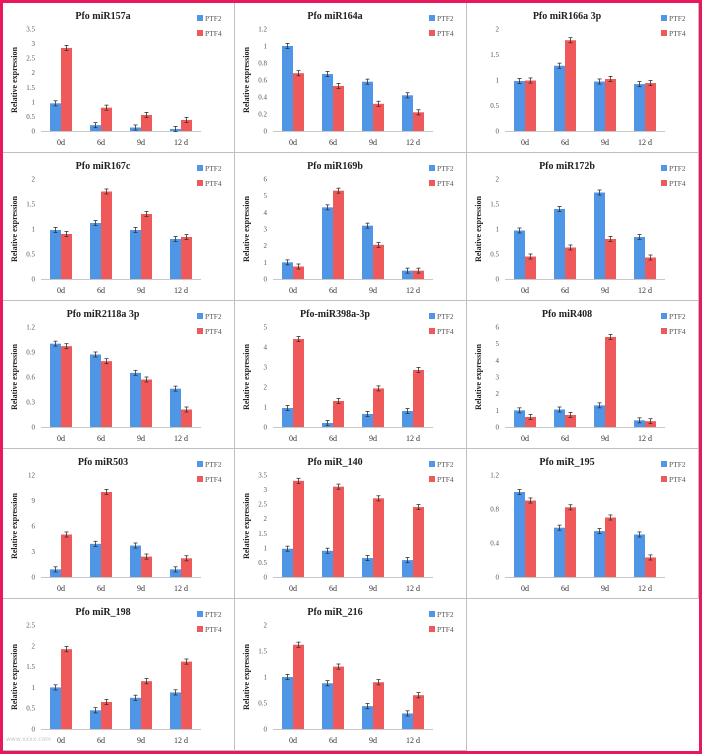 The width and height of the screenshot is (702, 754). Describe the element at coordinates (103, 166) in the screenshot. I see `chart-title: Pfo miR167c` at that location.